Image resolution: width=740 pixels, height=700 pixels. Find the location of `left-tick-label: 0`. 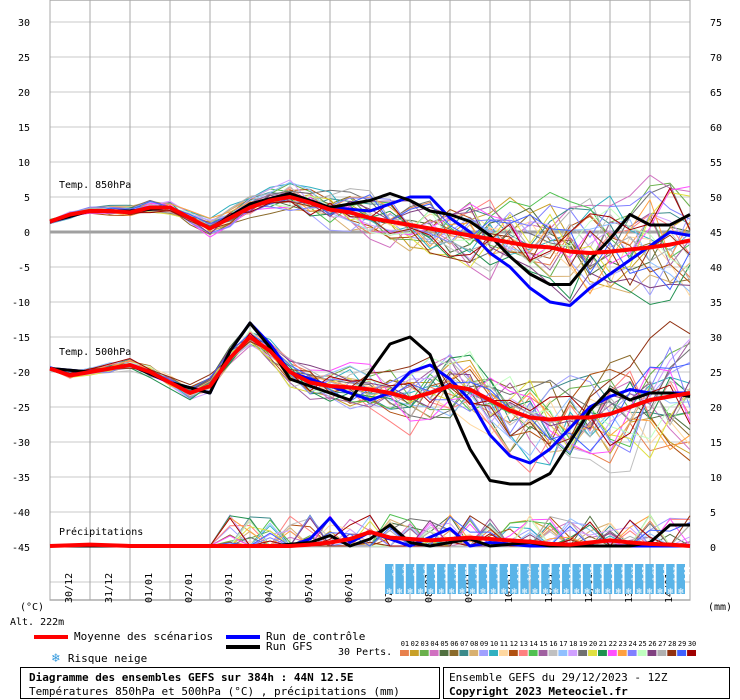

left-tick-label: 0 is located at coordinates (27, 233).